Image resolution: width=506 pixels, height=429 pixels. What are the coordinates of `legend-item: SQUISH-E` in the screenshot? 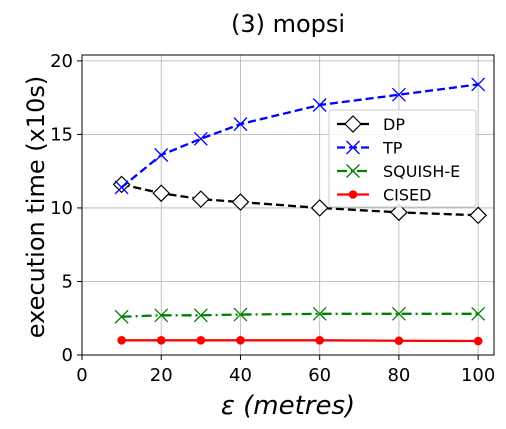 It's located at (398, 171).